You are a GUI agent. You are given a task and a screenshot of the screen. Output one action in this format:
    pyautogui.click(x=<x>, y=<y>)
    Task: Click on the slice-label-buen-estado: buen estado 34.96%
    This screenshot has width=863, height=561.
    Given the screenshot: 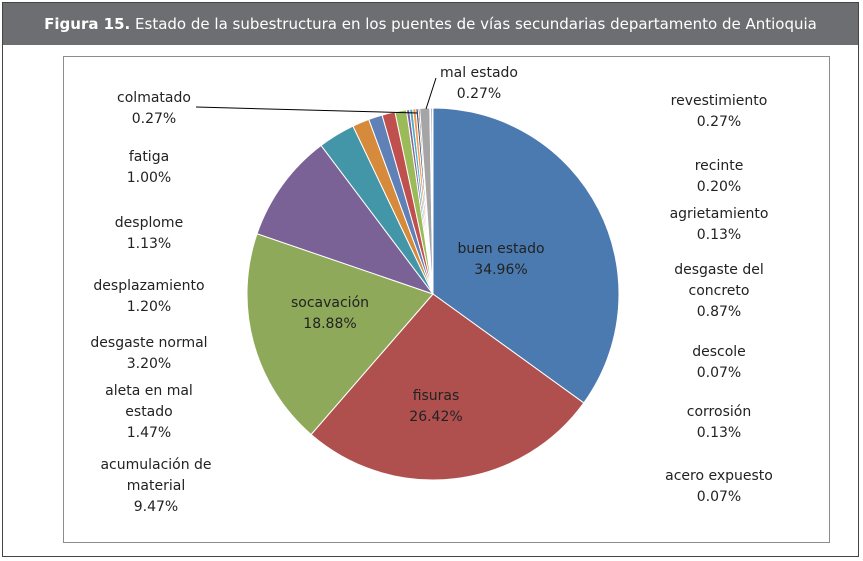 What is the action you would take?
    pyautogui.click(x=500, y=259)
    